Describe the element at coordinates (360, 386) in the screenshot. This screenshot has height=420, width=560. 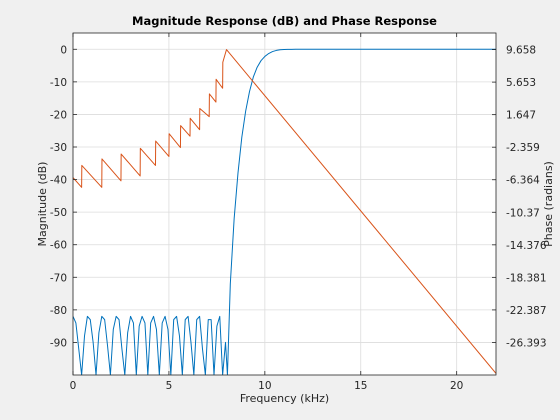
I see `x-tick-label: 15` at that location.